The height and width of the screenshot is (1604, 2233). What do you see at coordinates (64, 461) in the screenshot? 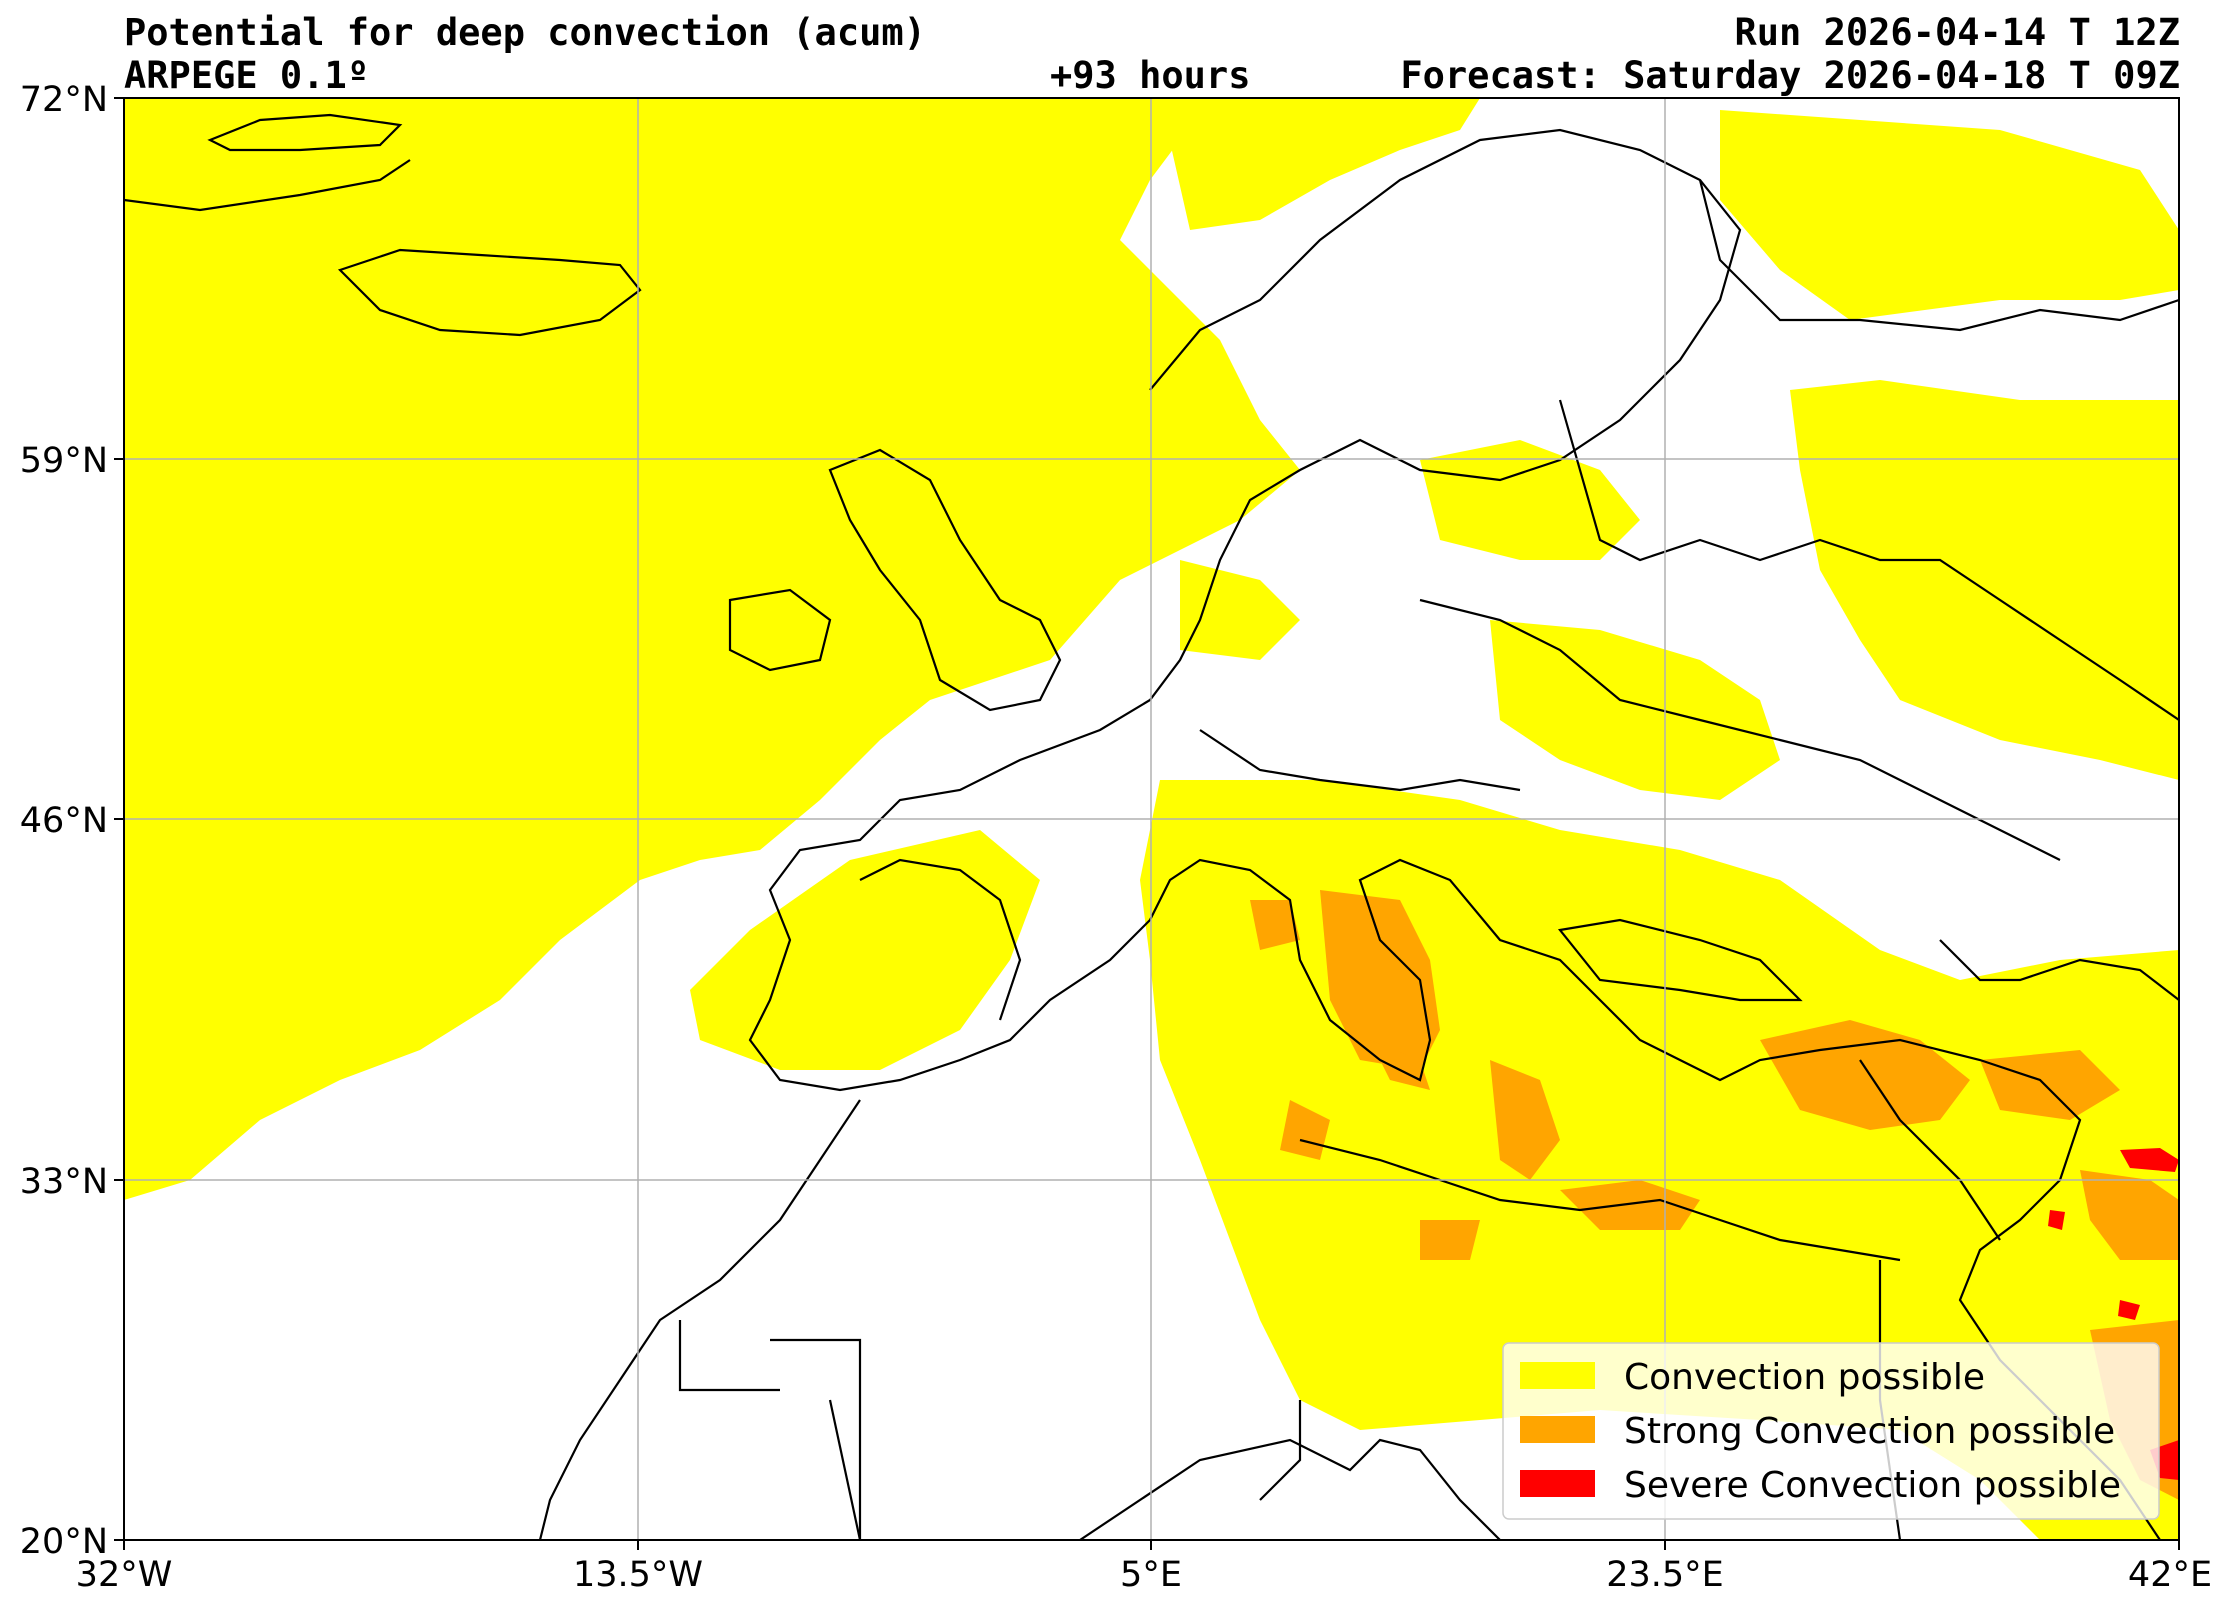
I see `lat-tick-label: 59°N` at bounding box center [64, 461].